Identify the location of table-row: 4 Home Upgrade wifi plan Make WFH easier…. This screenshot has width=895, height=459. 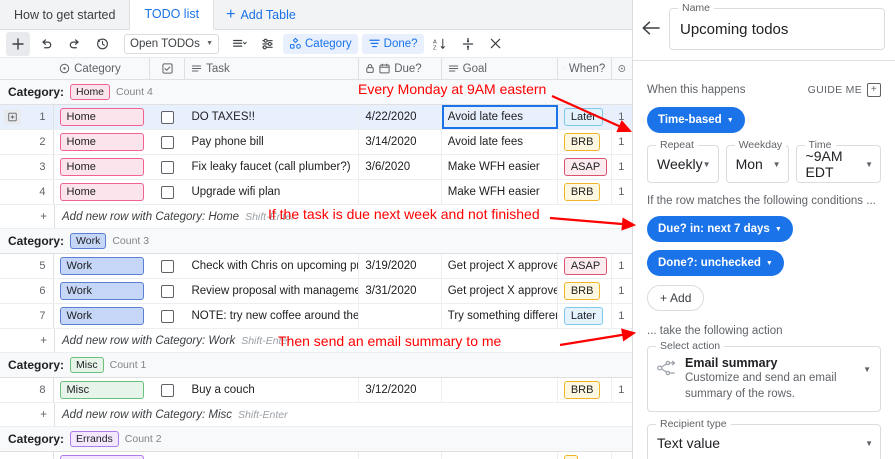
(316, 192).